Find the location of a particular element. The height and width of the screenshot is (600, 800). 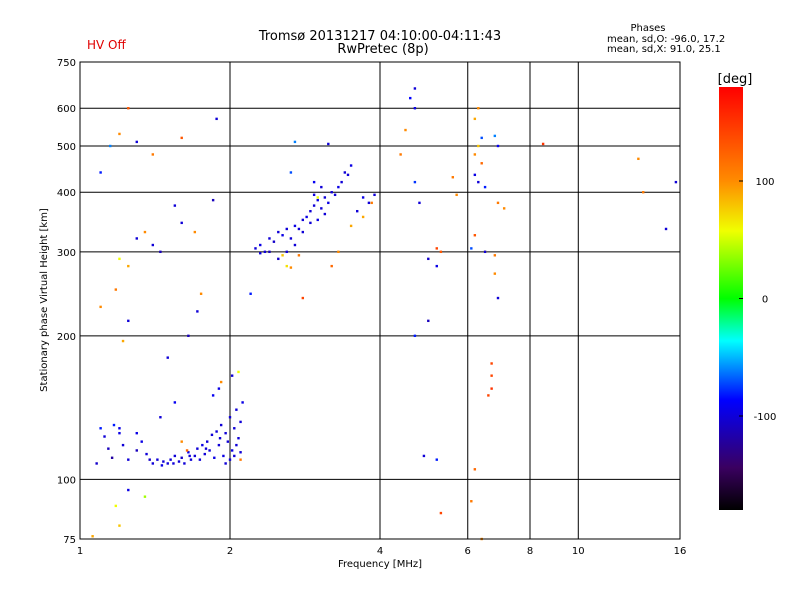

colorbar-label: [deg] is located at coordinates (735, 79).